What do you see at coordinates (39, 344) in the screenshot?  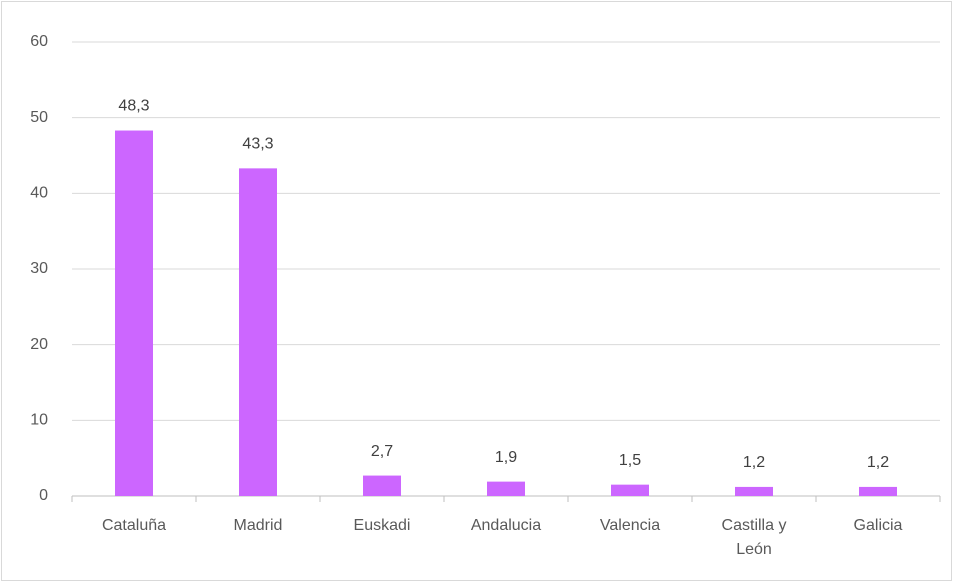 I see `y-tick-label: 20` at bounding box center [39, 344].